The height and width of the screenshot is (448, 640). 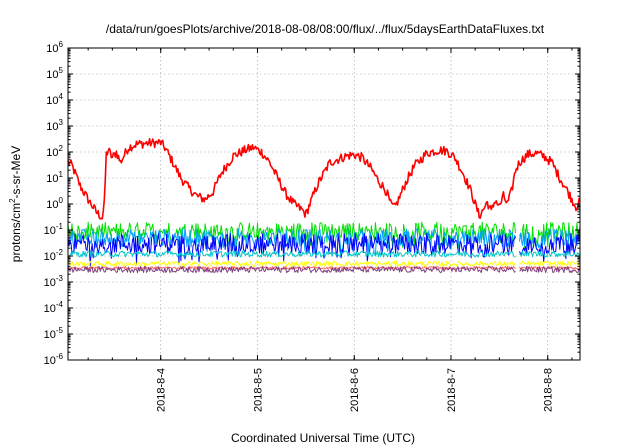 I want to click on y-axis-label: protons/cm2-s-sr-MeV, so click(x=15, y=204).